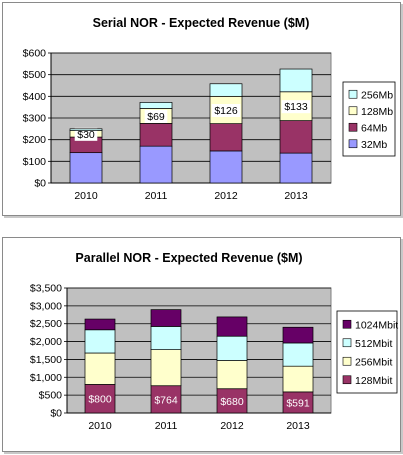 This screenshot has width=403, height=455. Describe the element at coordinates (100, 368) in the screenshot. I see `bar-segment-256Mbit-2010` at that location.